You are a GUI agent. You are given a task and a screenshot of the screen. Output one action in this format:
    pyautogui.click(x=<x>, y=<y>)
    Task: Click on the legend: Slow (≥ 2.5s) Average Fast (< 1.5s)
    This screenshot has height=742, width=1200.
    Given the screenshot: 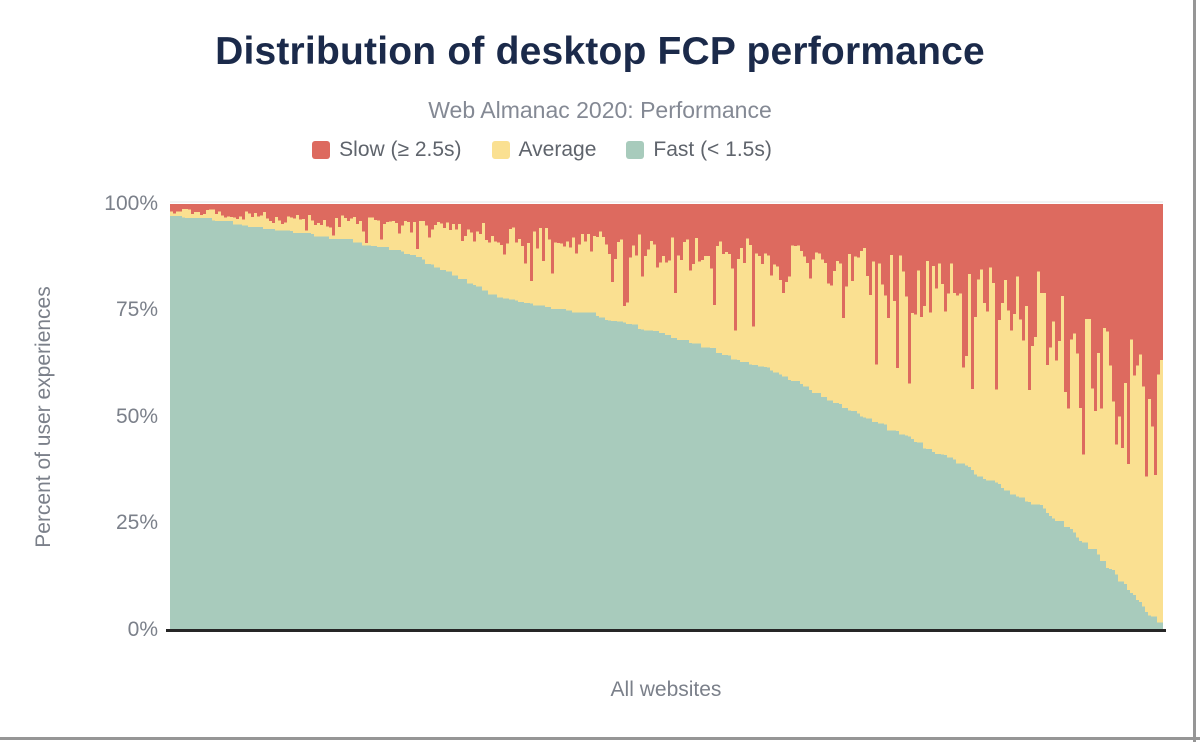 What is the action you would take?
    pyautogui.click(x=571, y=150)
    